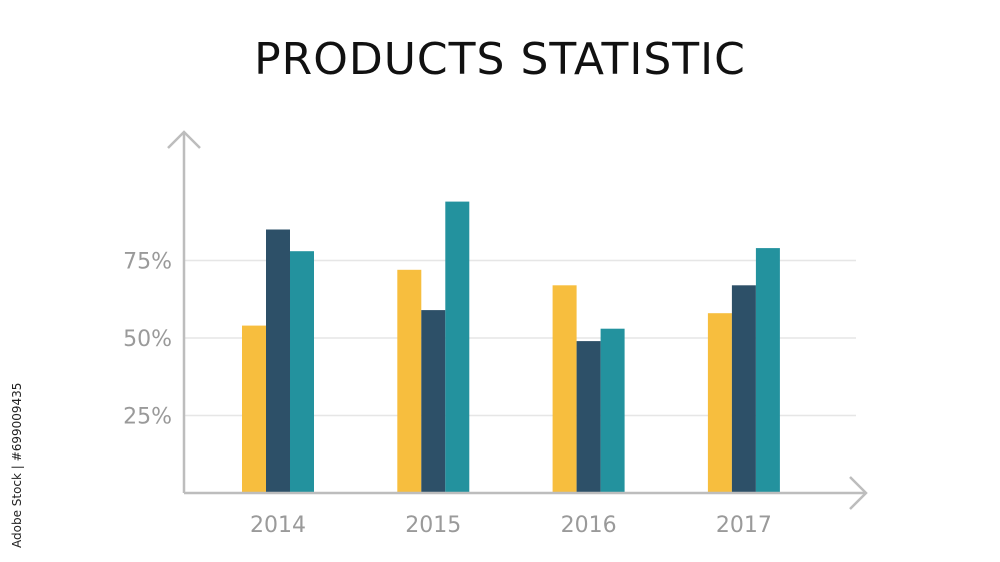  I want to click on y-axis-arrow-icon, so click(184, 139).